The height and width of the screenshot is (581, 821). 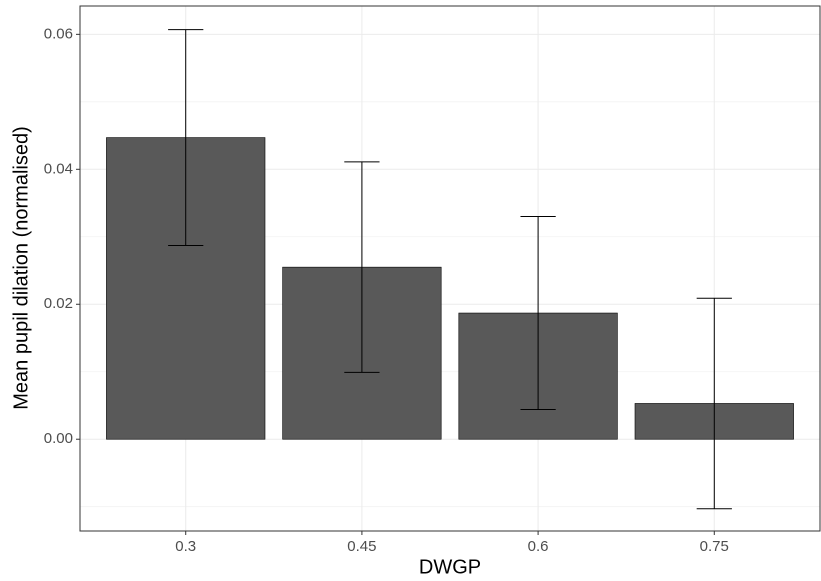 I want to click on x-tick-label: 0.45, so click(x=361, y=546).